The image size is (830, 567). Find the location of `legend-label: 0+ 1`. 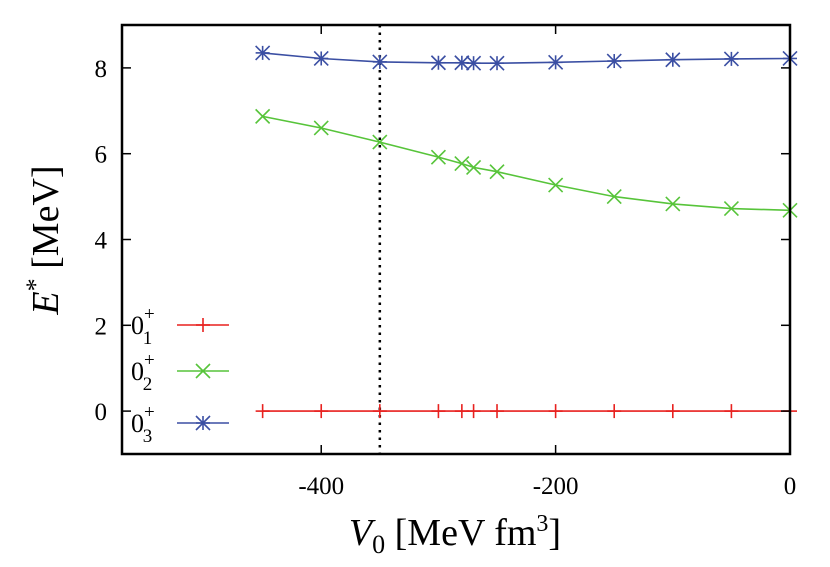

legend-label: 0+ 1 is located at coordinates (143, 326).